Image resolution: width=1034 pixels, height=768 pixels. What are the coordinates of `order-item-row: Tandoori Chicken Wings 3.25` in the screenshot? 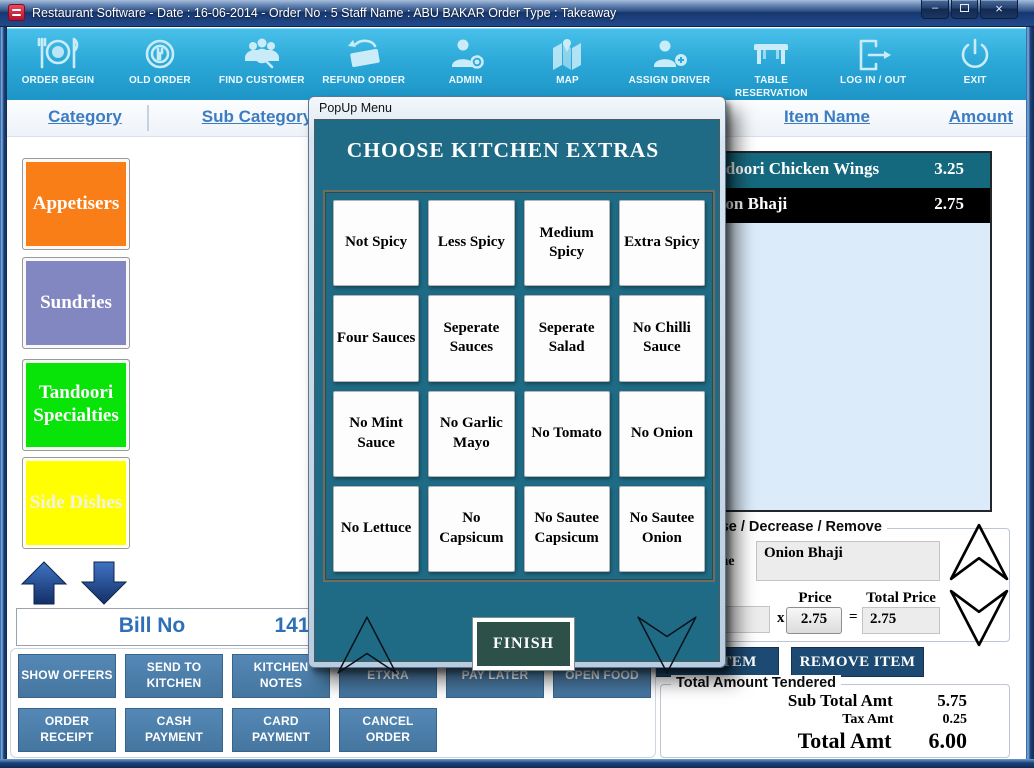 It's located at (840, 170).